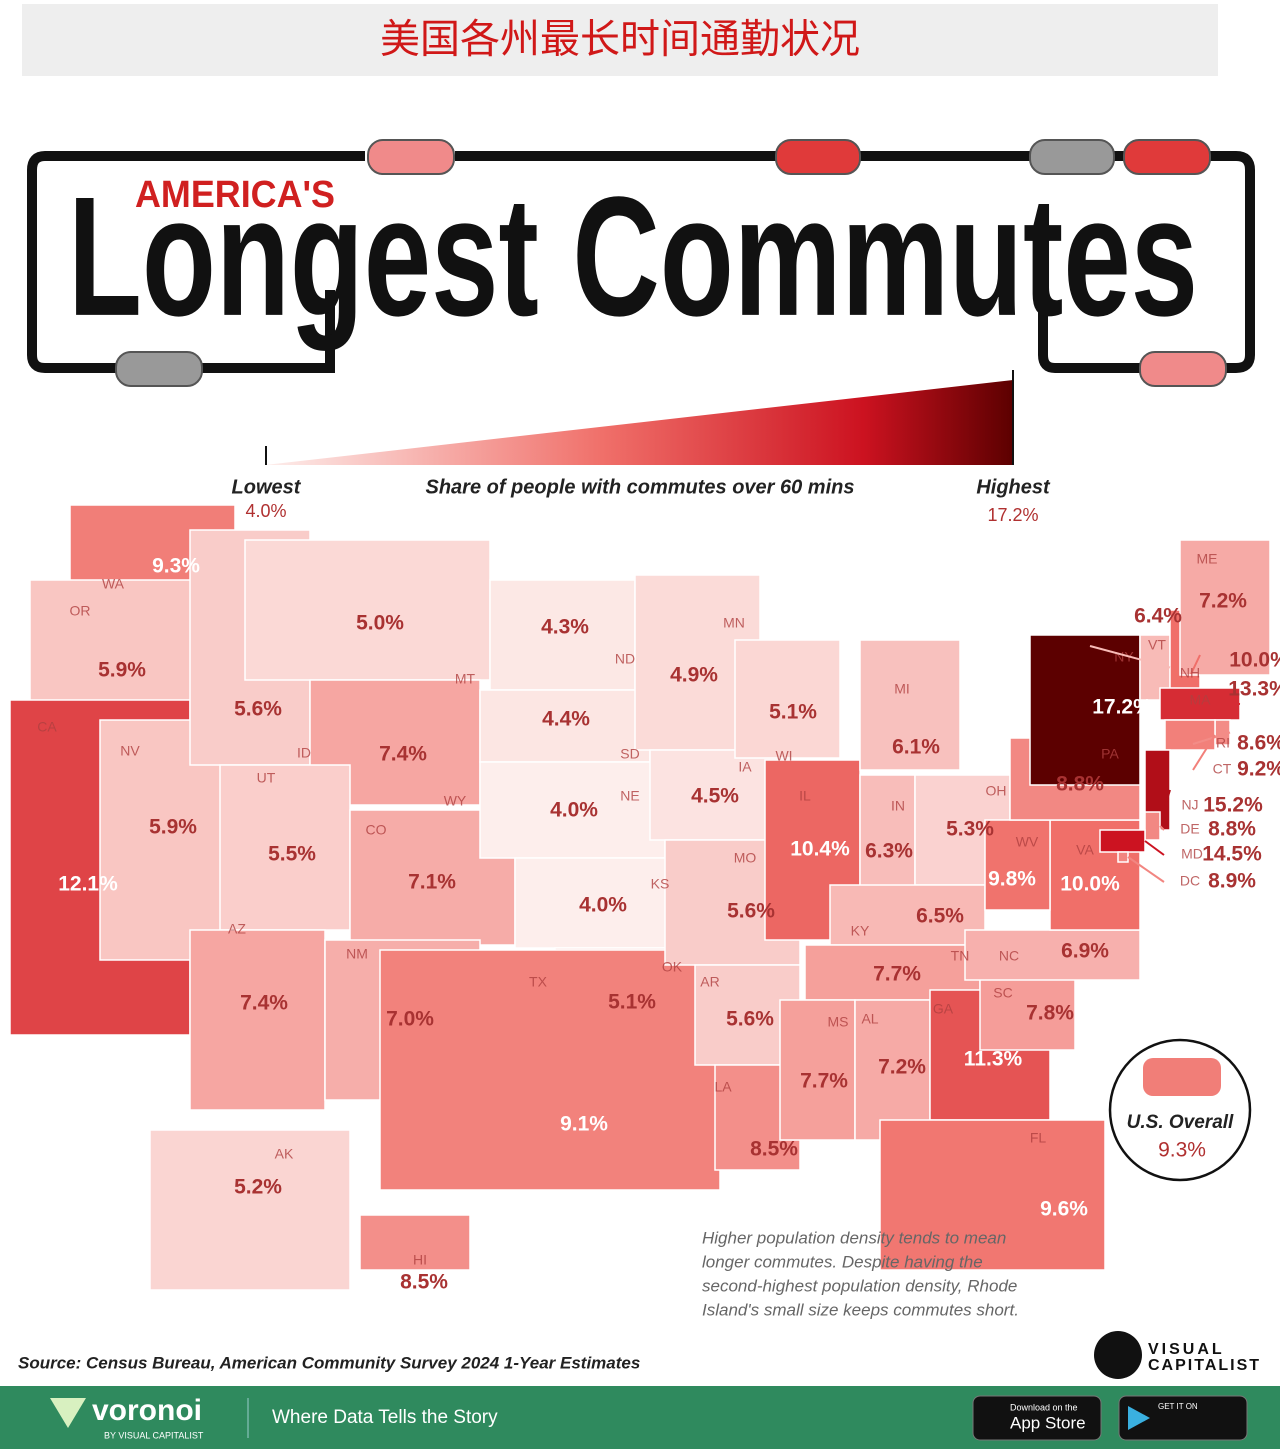 This screenshot has height=1449, width=1280. Describe the element at coordinates (432, 882) in the screenshot. I see `state-value: 7.1%` at that location.